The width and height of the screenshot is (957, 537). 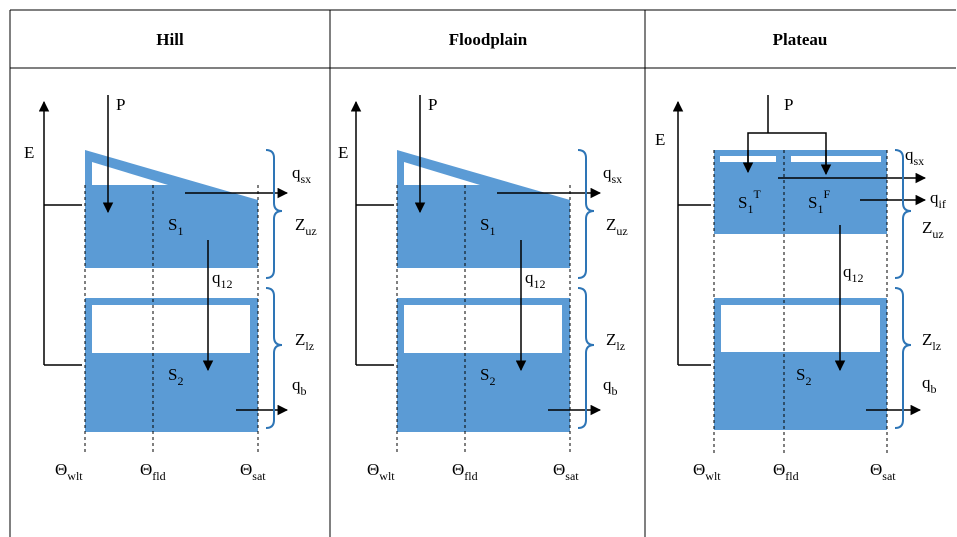 I want to click on s1f-label: S1F, so click(x=819, y=201).